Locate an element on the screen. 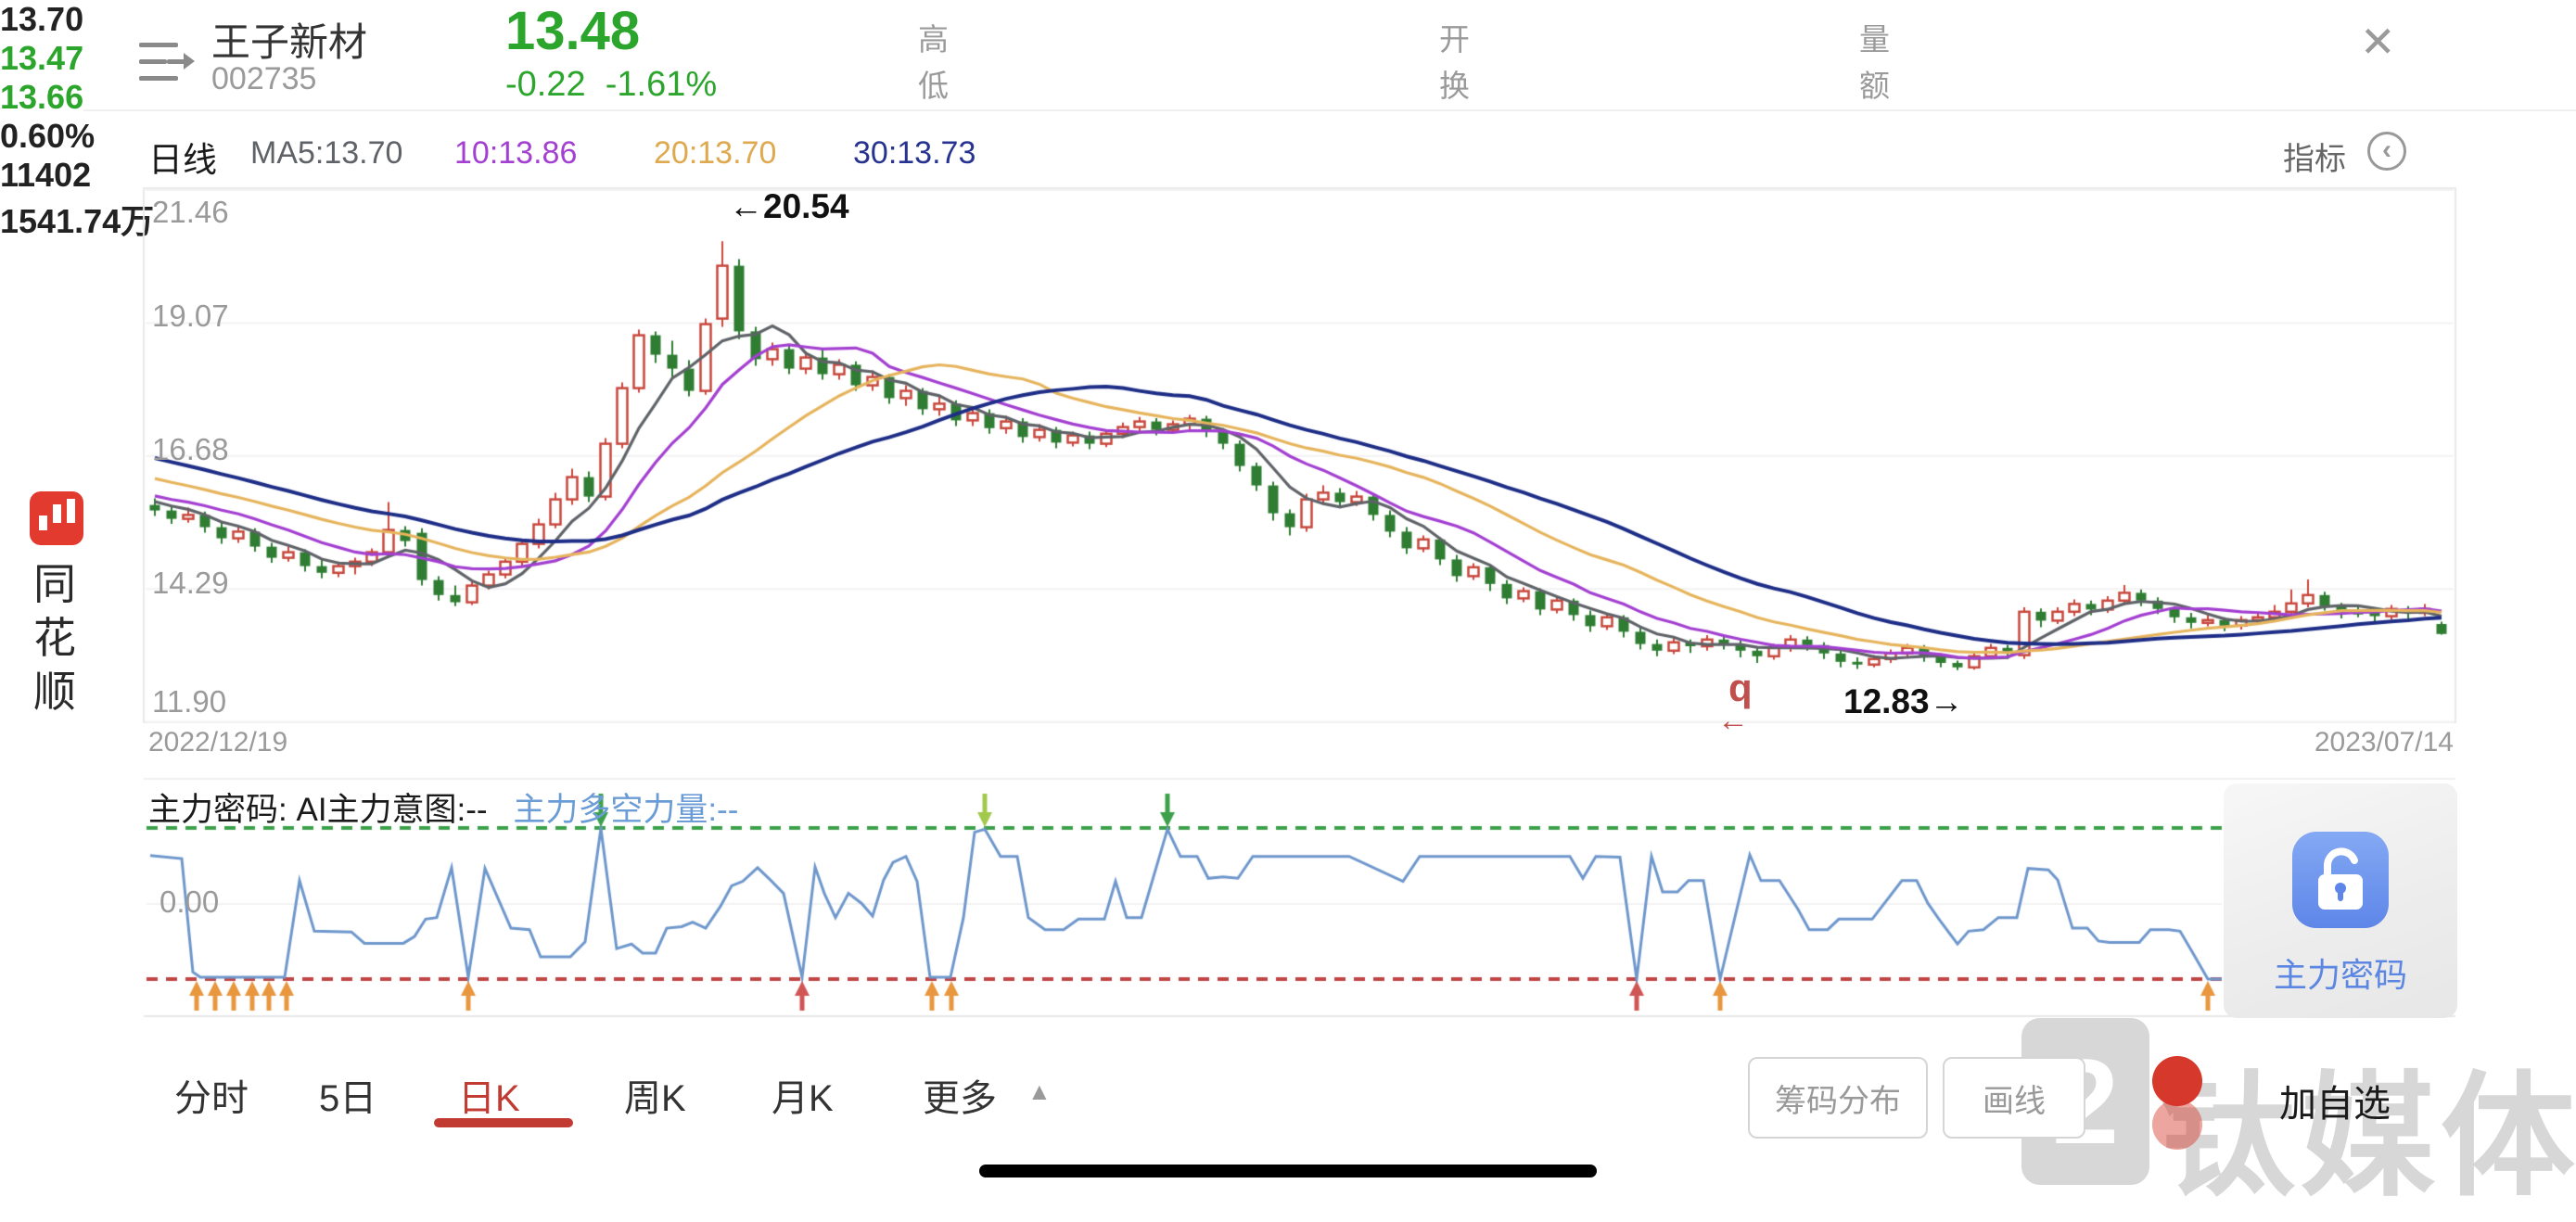  stat-label-turnover: 换 is located at coordinates (1454, 86).